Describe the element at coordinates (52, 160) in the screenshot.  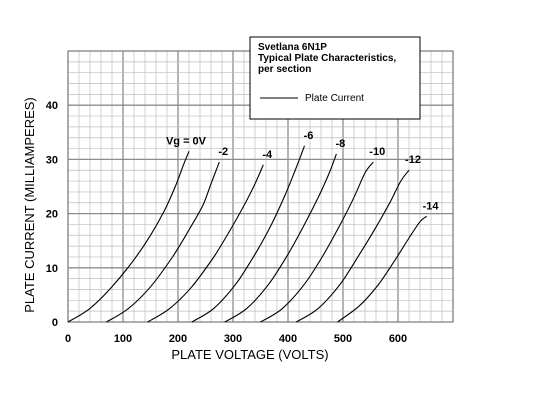
I see `y-tick-label: 30` at that location.